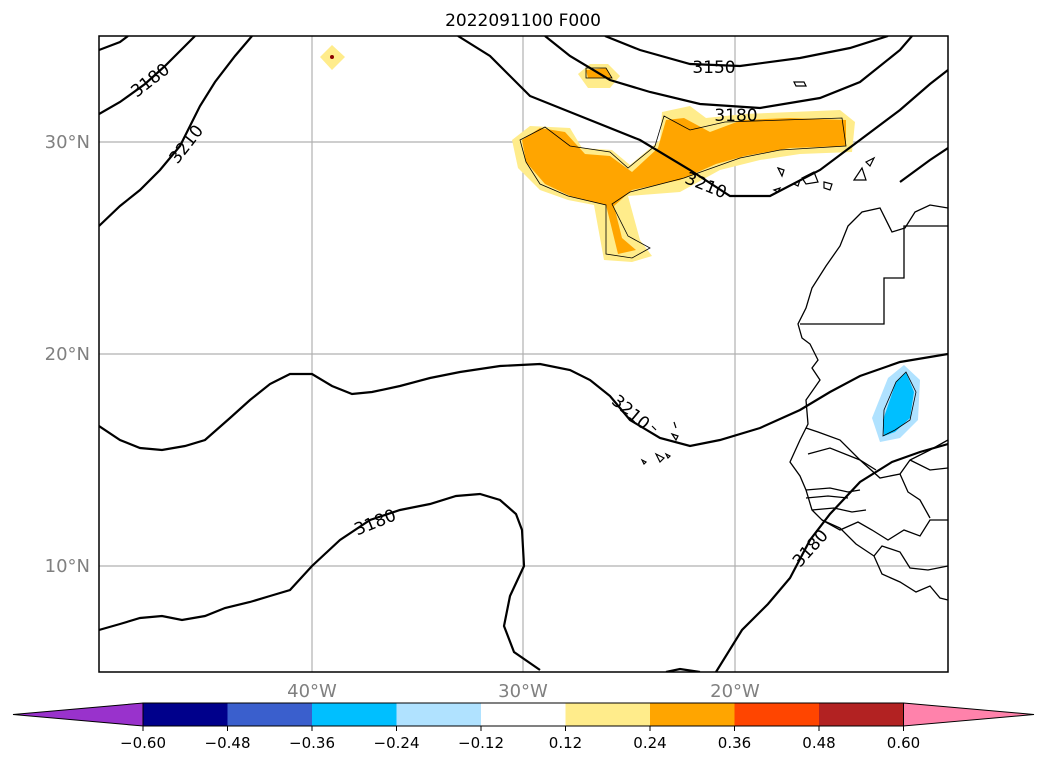  What do you see at coordinates (818, 743) in the screenshot?
I see `colorbar-tick-label: 0.48` at bounding box center [818, 743].